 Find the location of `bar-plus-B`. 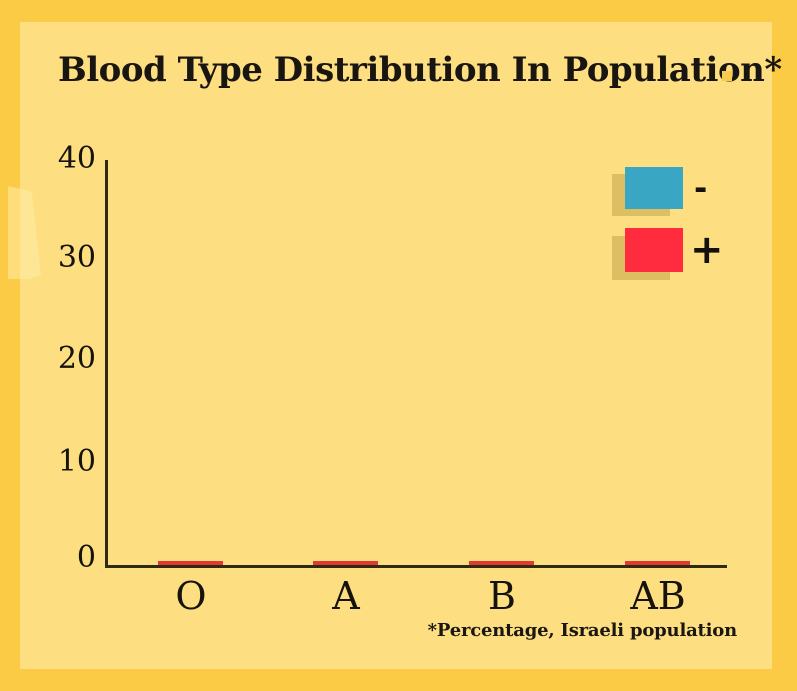

bar-plus-B is located at coordinates (501, 562).